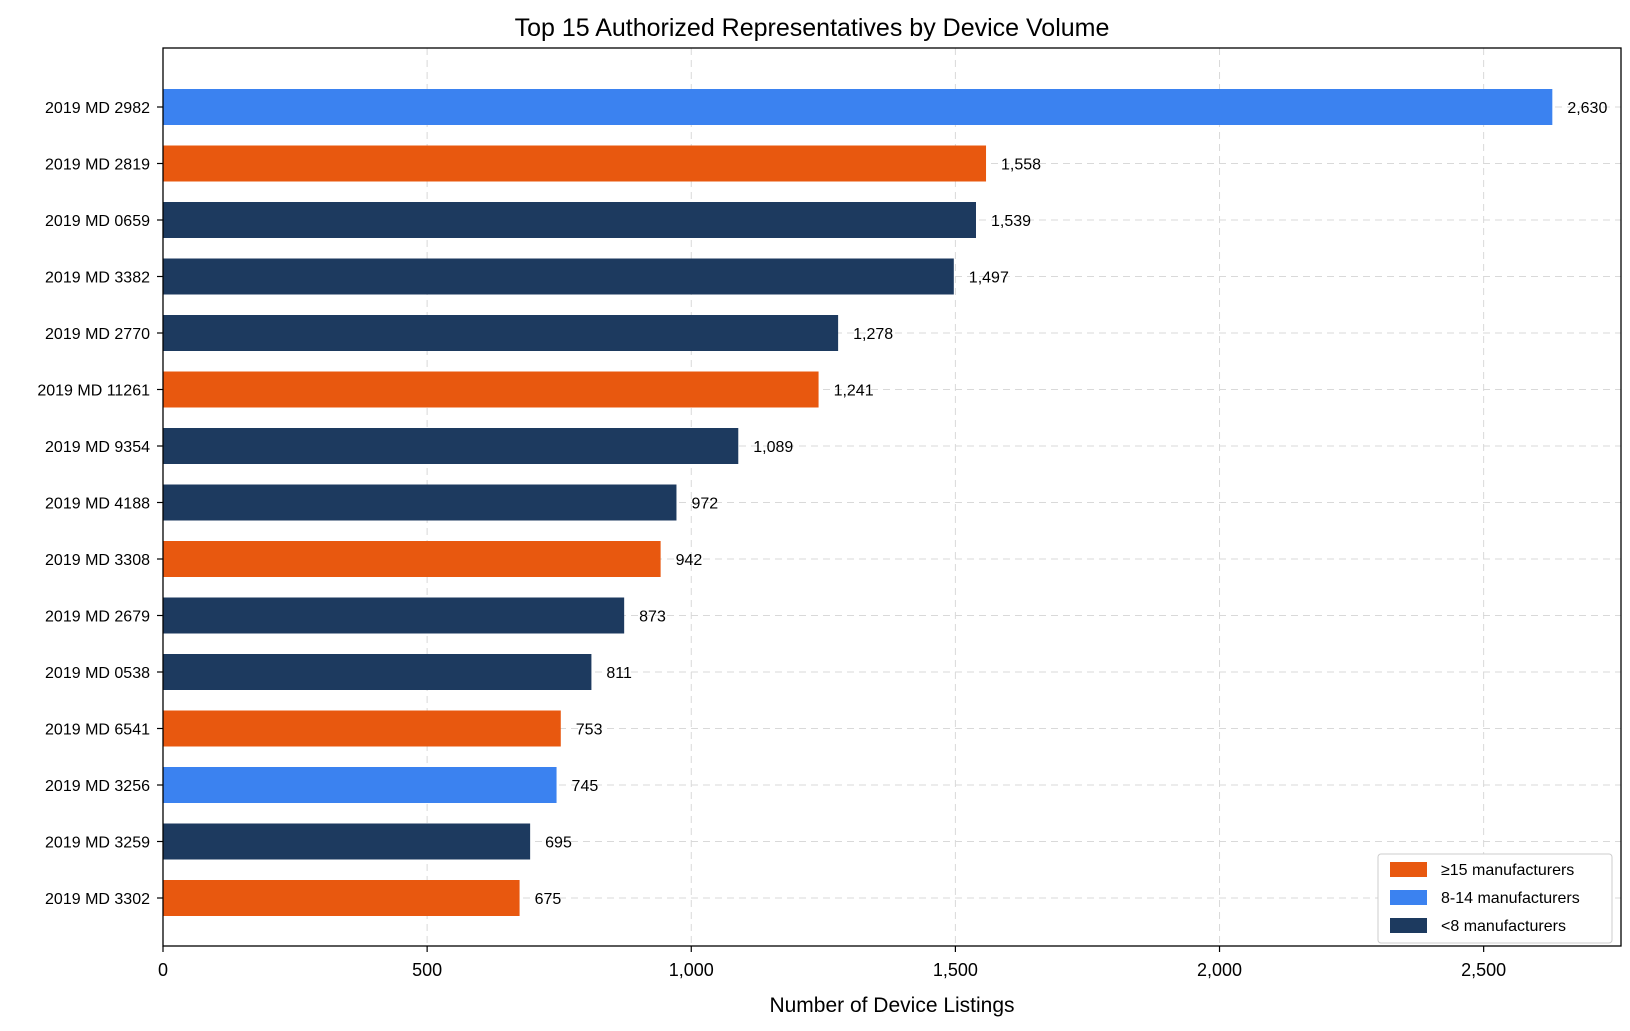 This screenshot has width=1630, height=1031. Describe the element at coordinates (1219, 970) in the screenshot. I see `x-tick-label: 2,000` at that location.